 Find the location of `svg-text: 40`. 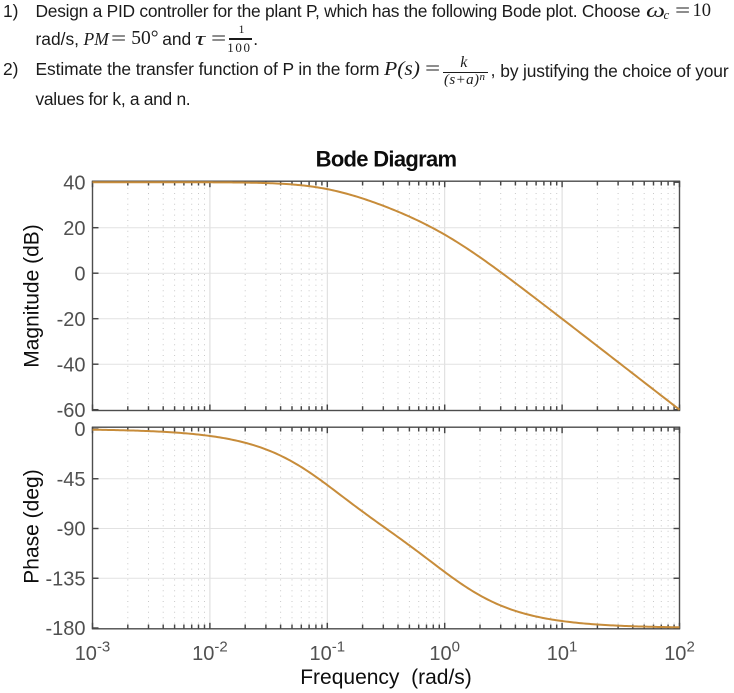

svg-text: 40 is located at coordinates (74, 183).